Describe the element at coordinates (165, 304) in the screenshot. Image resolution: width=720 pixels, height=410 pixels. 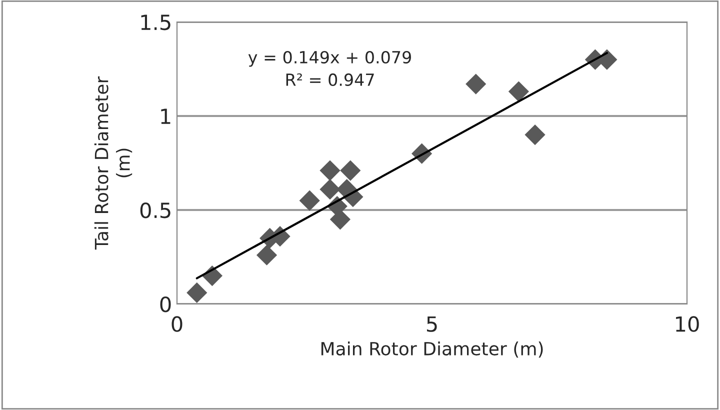
I see `y-tick-label: 0` at that location.